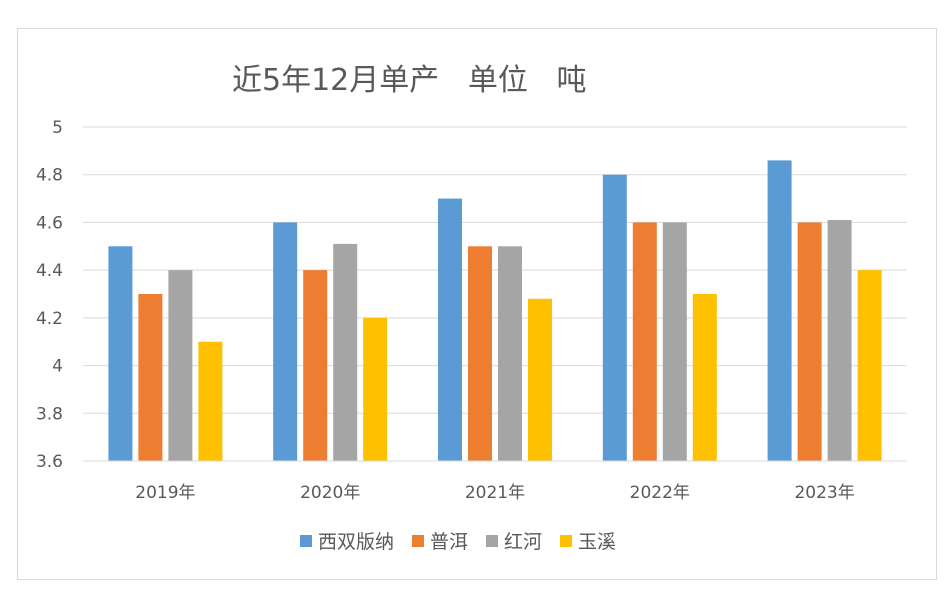 The height and width of the screenshot is (599, 951). I want to click on legend-item: 普洱, so click(440, 540).